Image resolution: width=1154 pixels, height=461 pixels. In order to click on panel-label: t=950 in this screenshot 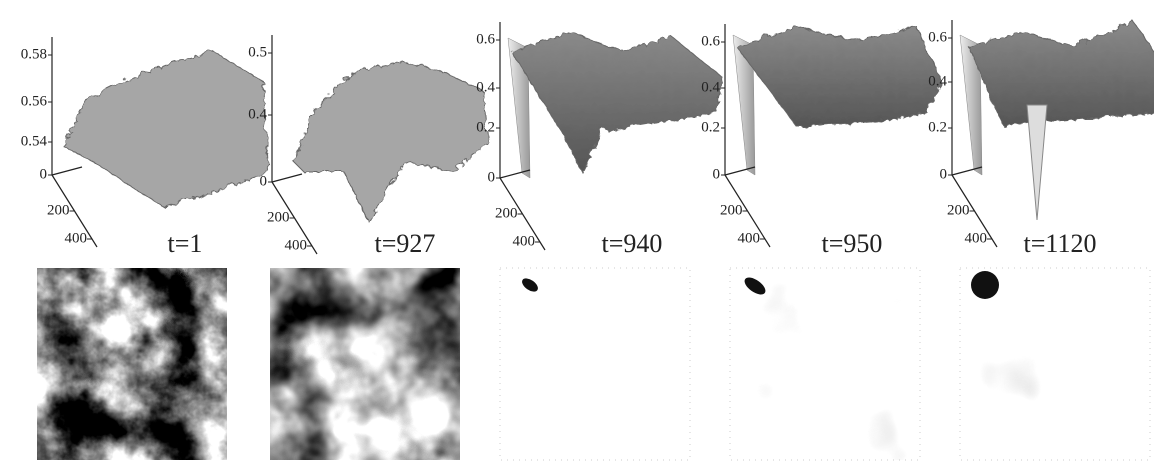, I will do `click(852, 243)`.